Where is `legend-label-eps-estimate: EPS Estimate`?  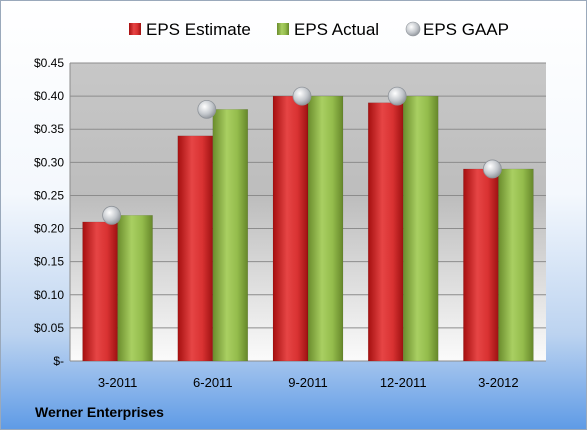
legend-label-eps-estimate: EPS Estimate is located at coordinates (198, 29).